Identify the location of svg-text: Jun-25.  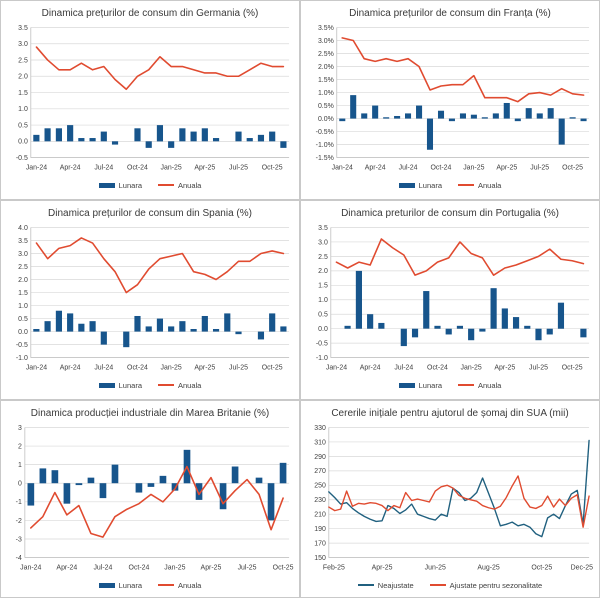
(435, 568).